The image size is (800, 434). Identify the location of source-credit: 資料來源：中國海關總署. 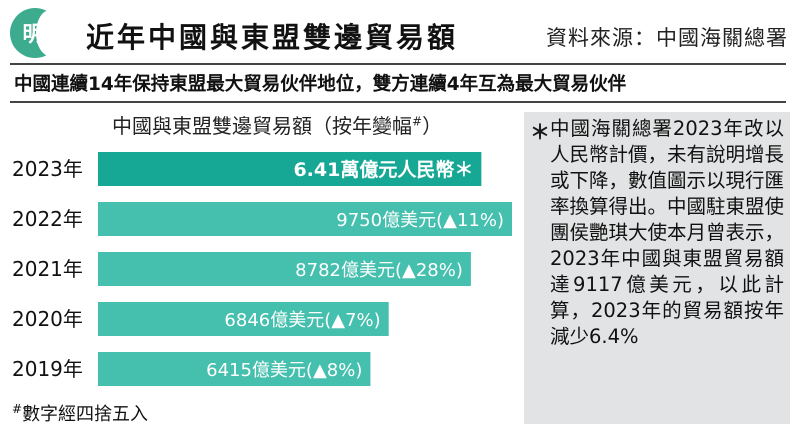
(667, 38).